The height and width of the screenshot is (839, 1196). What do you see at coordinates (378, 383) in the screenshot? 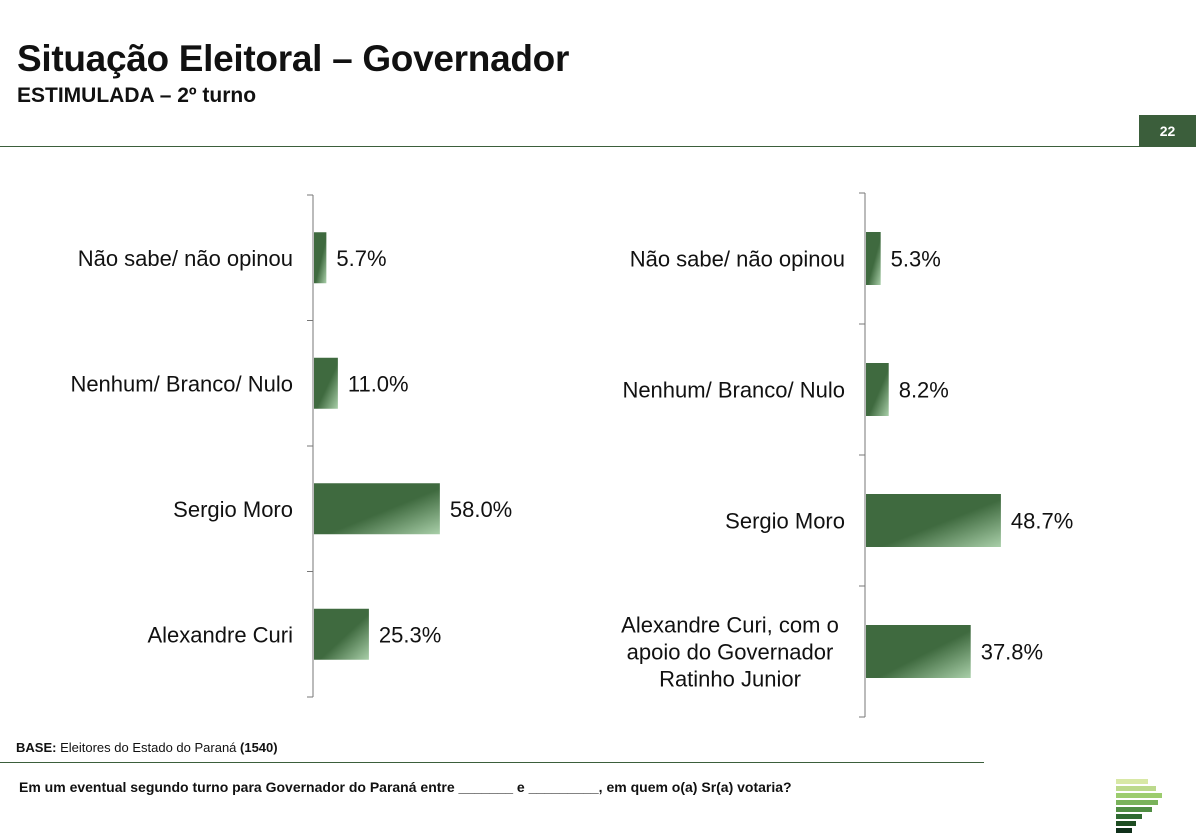
I see `value-label: 11.0%` at bounding box center [378, 383].